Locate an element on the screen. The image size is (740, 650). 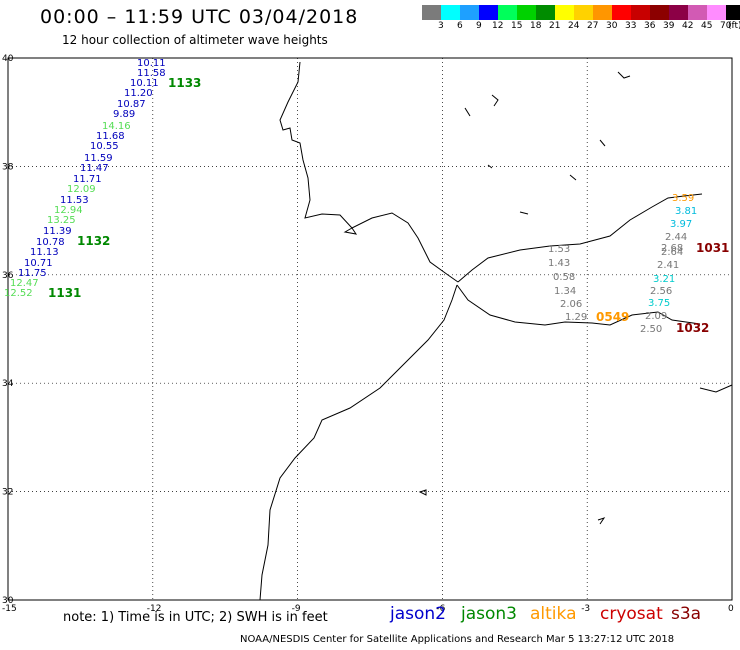
wave-height-label: 10.71 is located at coordinates (38, 263).